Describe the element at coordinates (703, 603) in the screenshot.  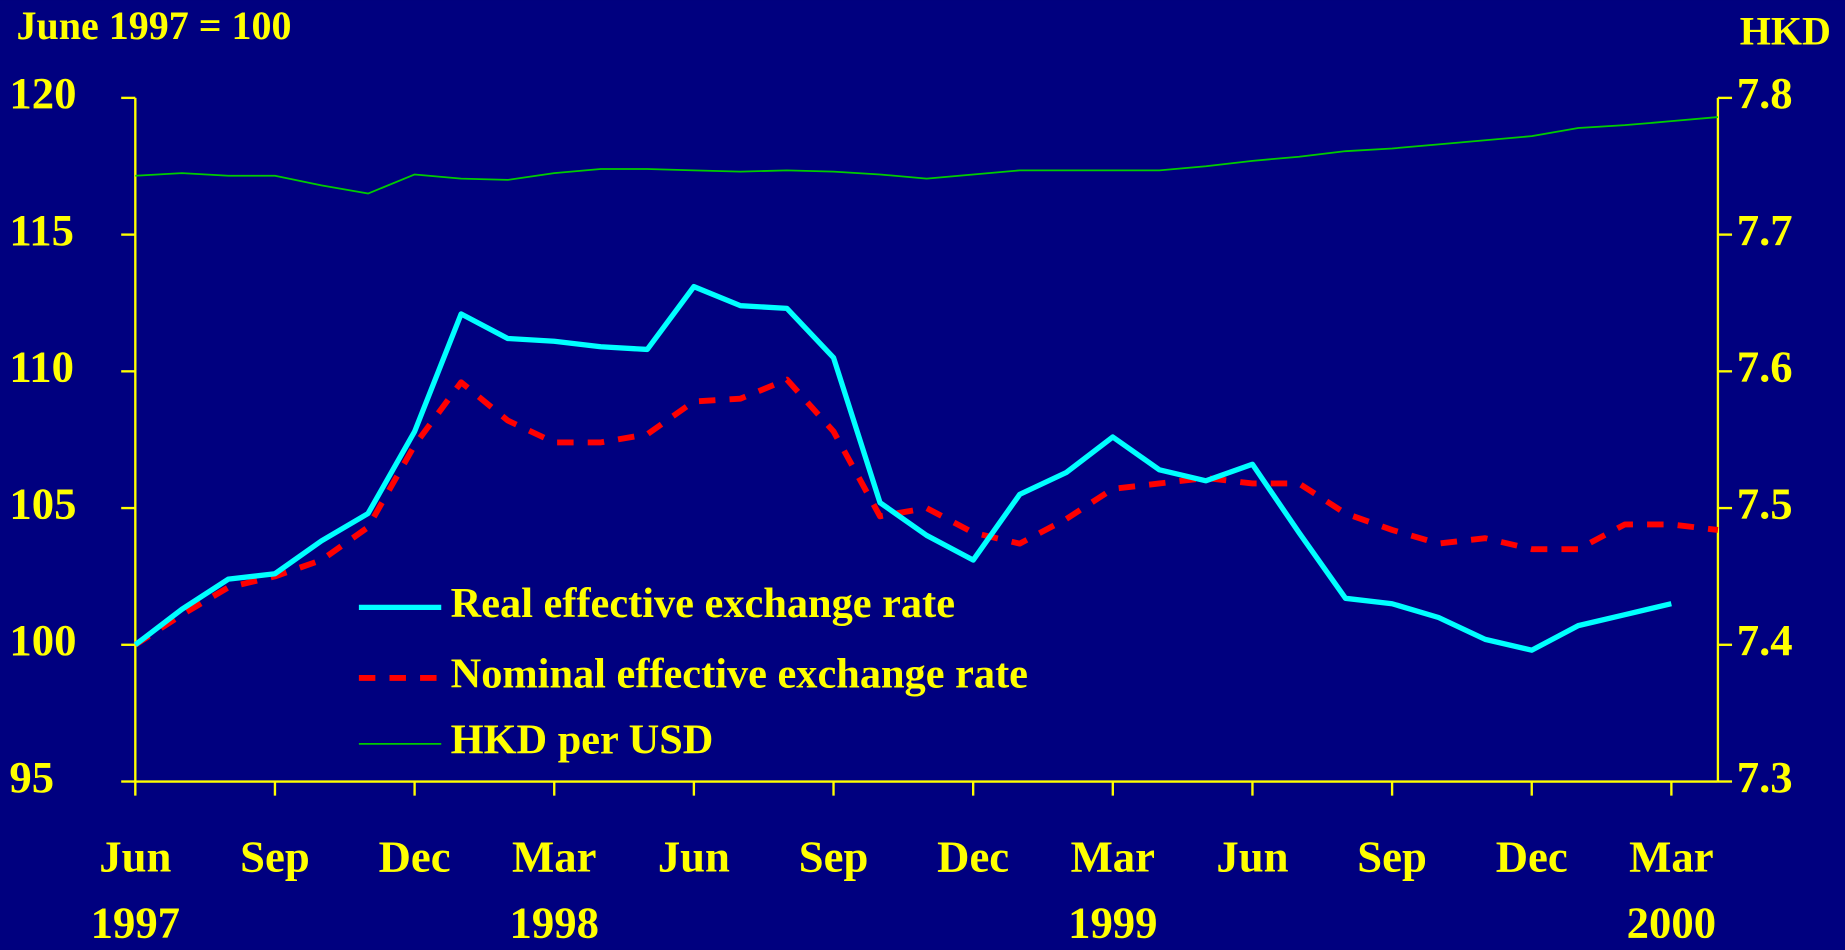
I see `legend-label: Real effective exchange rate` at that location.